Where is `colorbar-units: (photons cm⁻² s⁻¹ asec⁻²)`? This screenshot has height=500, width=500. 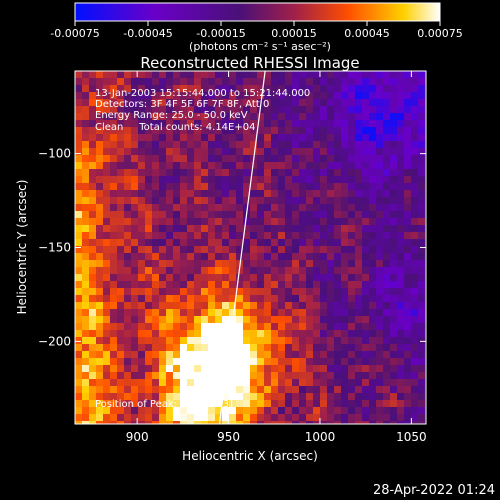 colorbar-units: (photons cm⁻² s⁻¹ asec⁻²) is located at coordinates (260, 46).